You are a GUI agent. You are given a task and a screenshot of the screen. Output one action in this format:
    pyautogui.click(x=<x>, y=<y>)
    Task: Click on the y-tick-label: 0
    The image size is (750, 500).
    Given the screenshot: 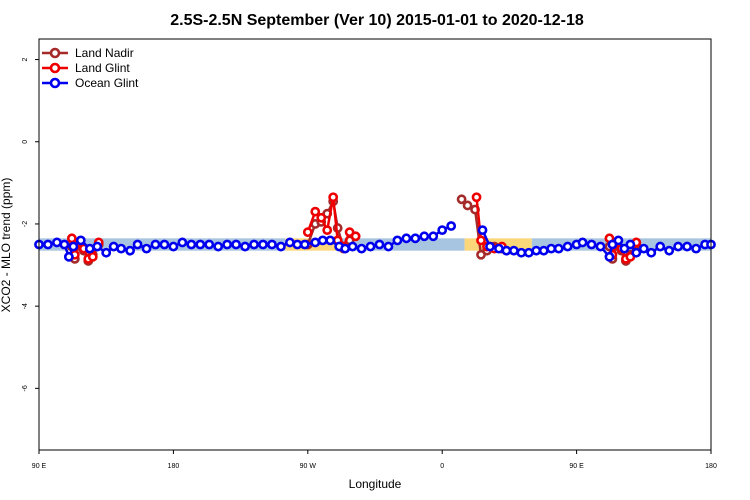 What is the action you would take?
    pyautogui.click(x=25, y=142)
    